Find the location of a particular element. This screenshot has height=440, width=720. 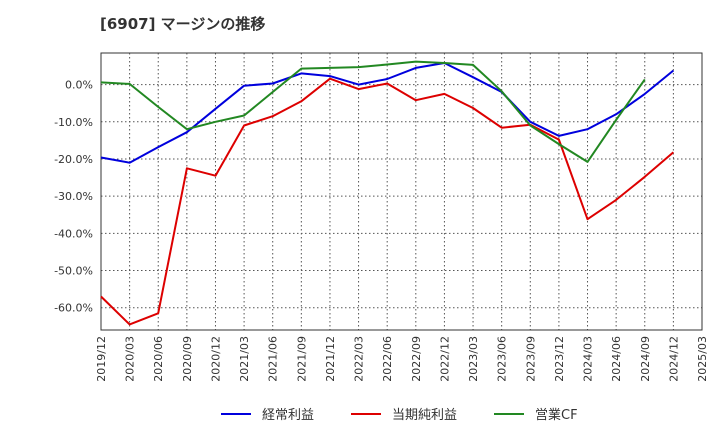

x-tick-label: 2020/03 is located at coordinates (130, 359).